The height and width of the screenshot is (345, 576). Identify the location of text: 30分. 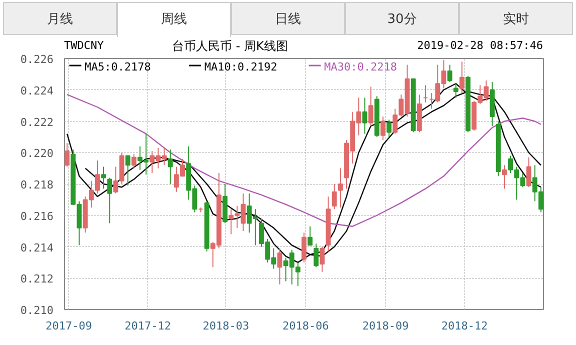
(402, 18).